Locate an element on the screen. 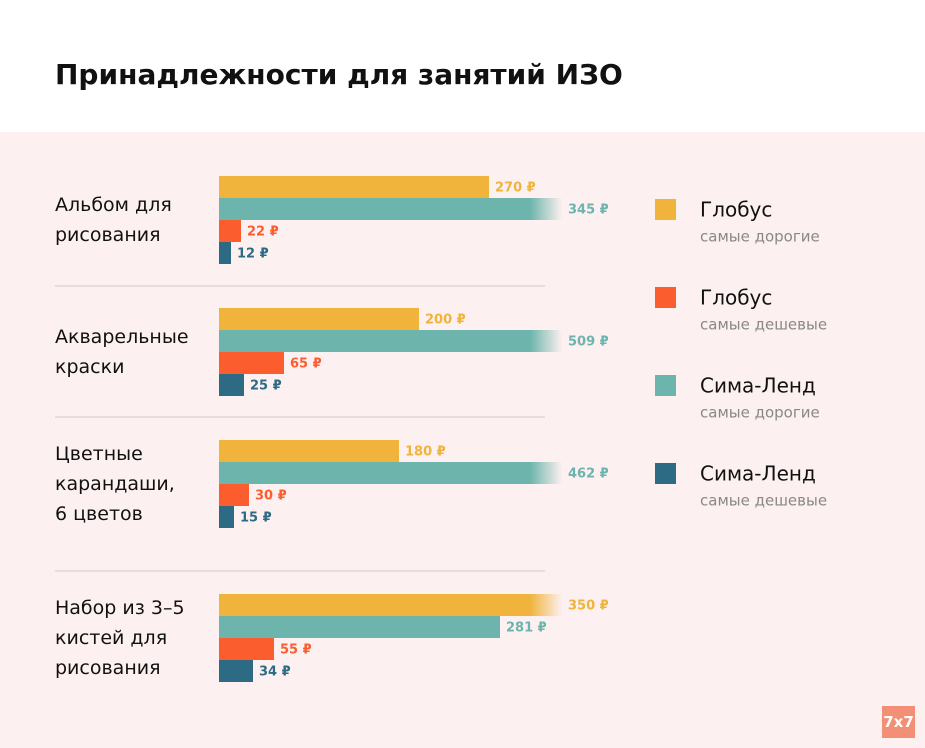 The height and width of the screenshot is (748, 925). value-label: 270 ₽ is located at coordinates (515, 188).